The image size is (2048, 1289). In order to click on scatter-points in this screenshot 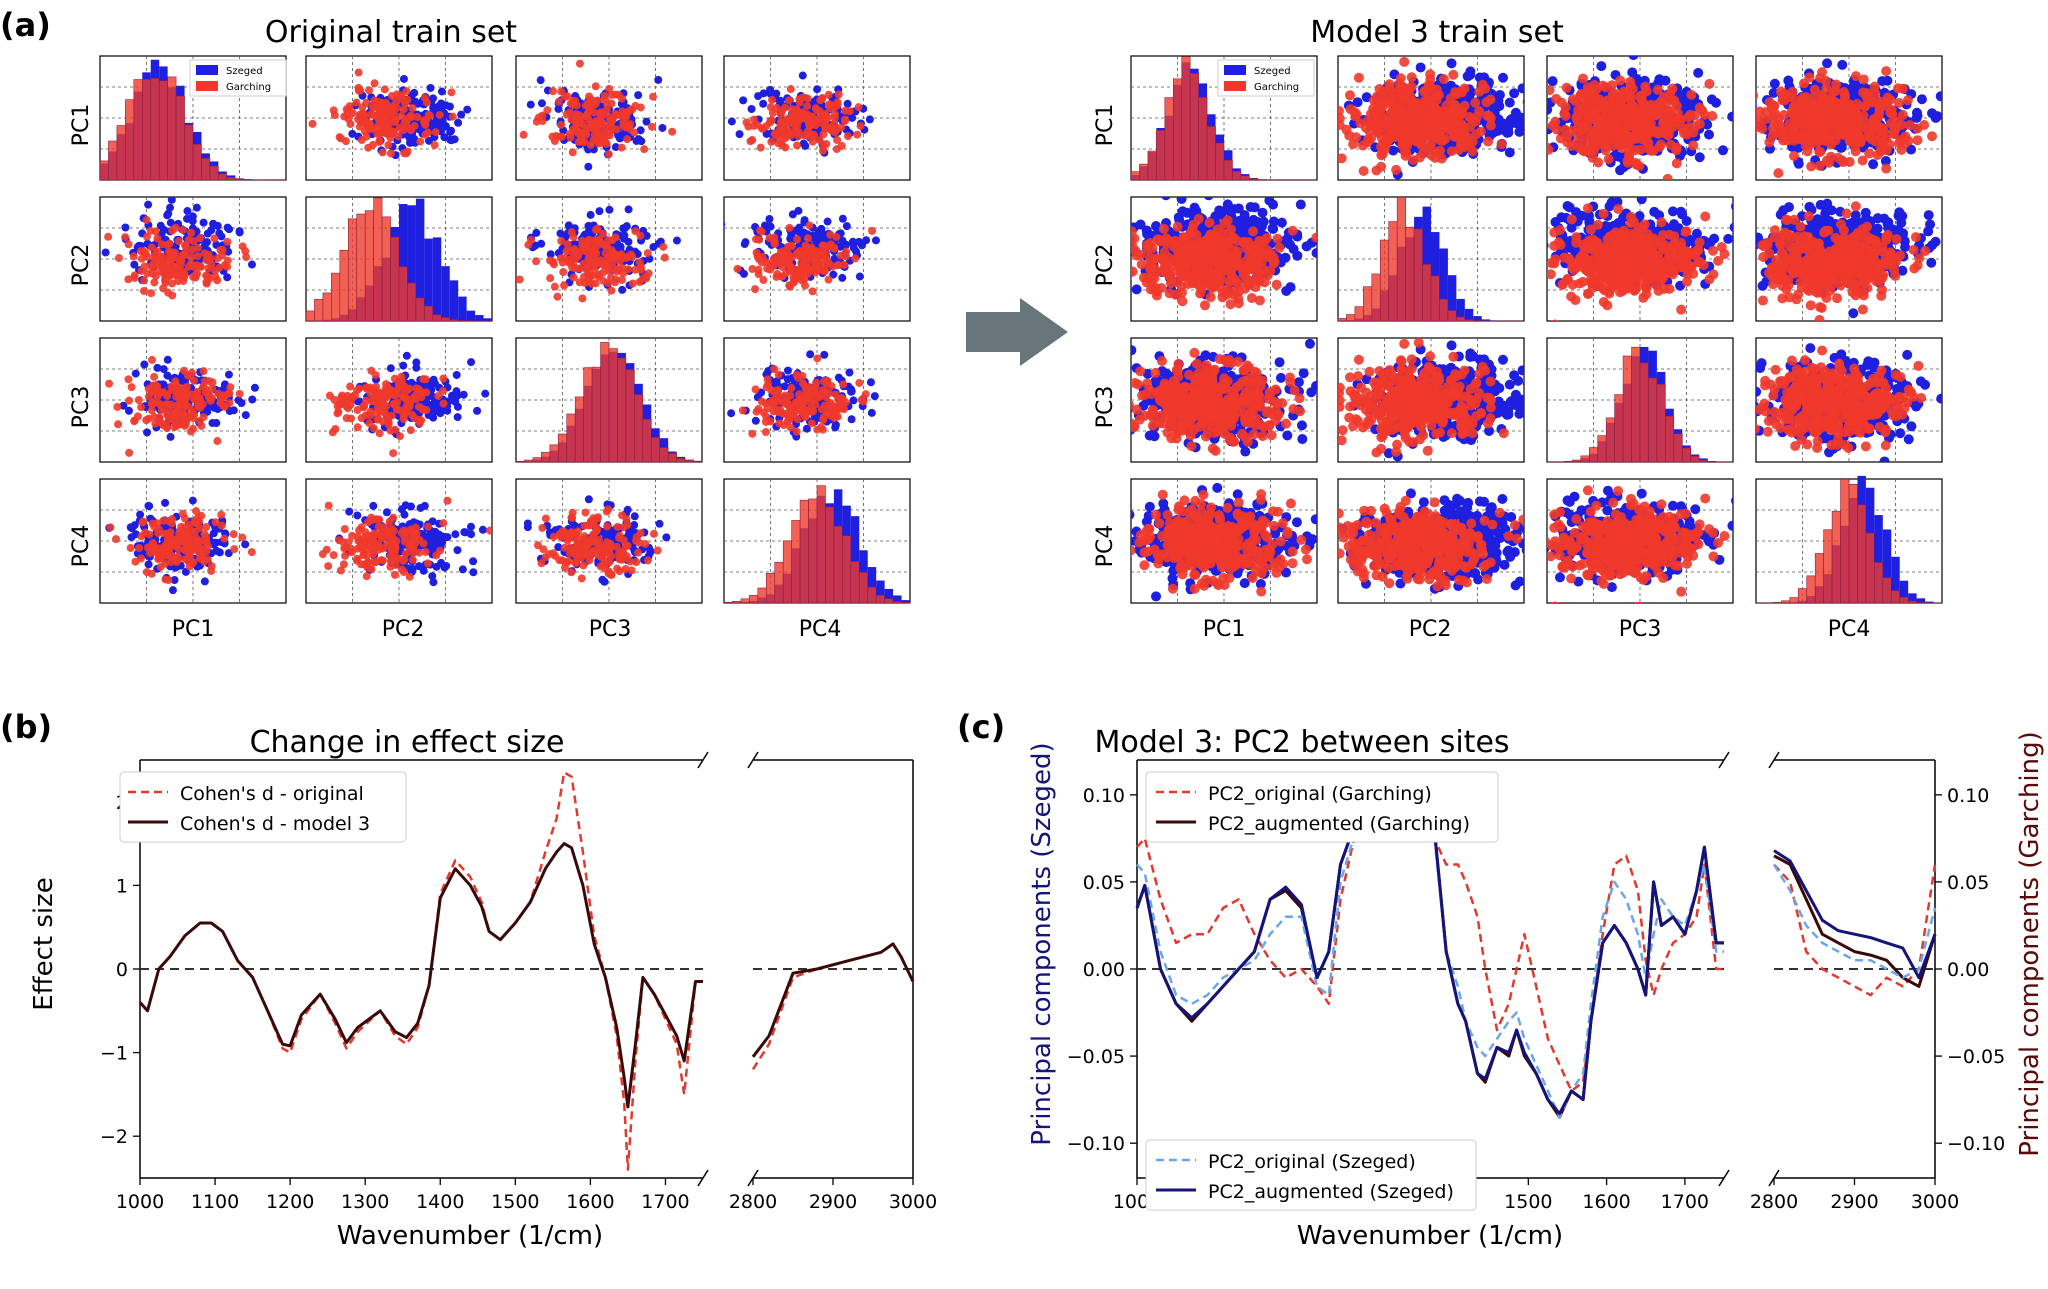, I will do `click(802, 251)`.